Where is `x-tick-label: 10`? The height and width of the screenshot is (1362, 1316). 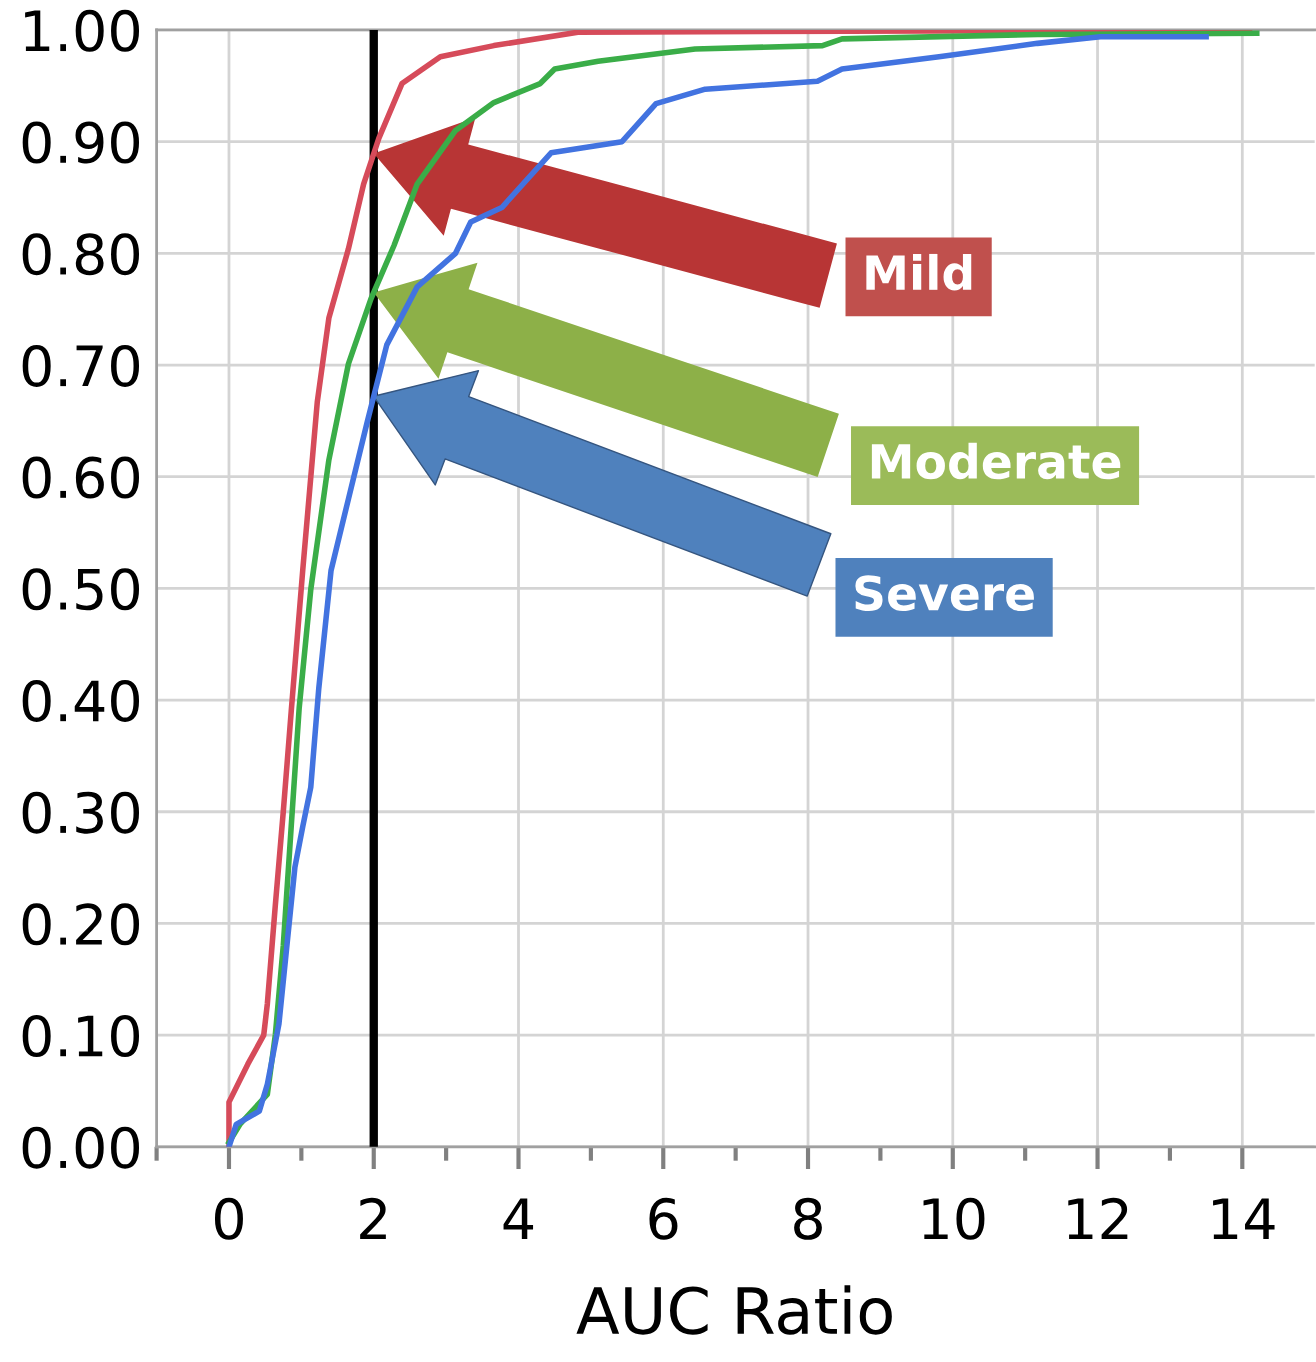
x-tick-label: 10 is located at coordinates (954, 1218).